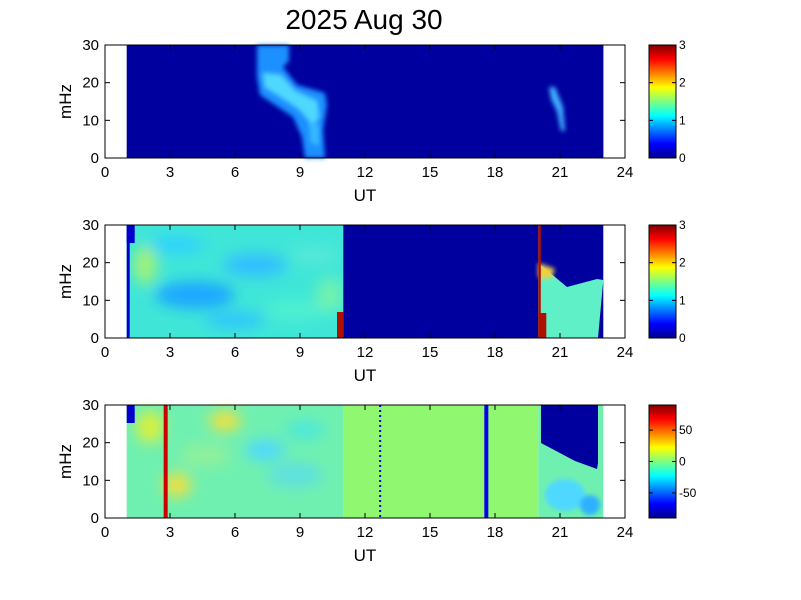  Describe the element at coordinates (688, 493) in the screenshot. I see `colorbar-tick-label: -50` at that location.